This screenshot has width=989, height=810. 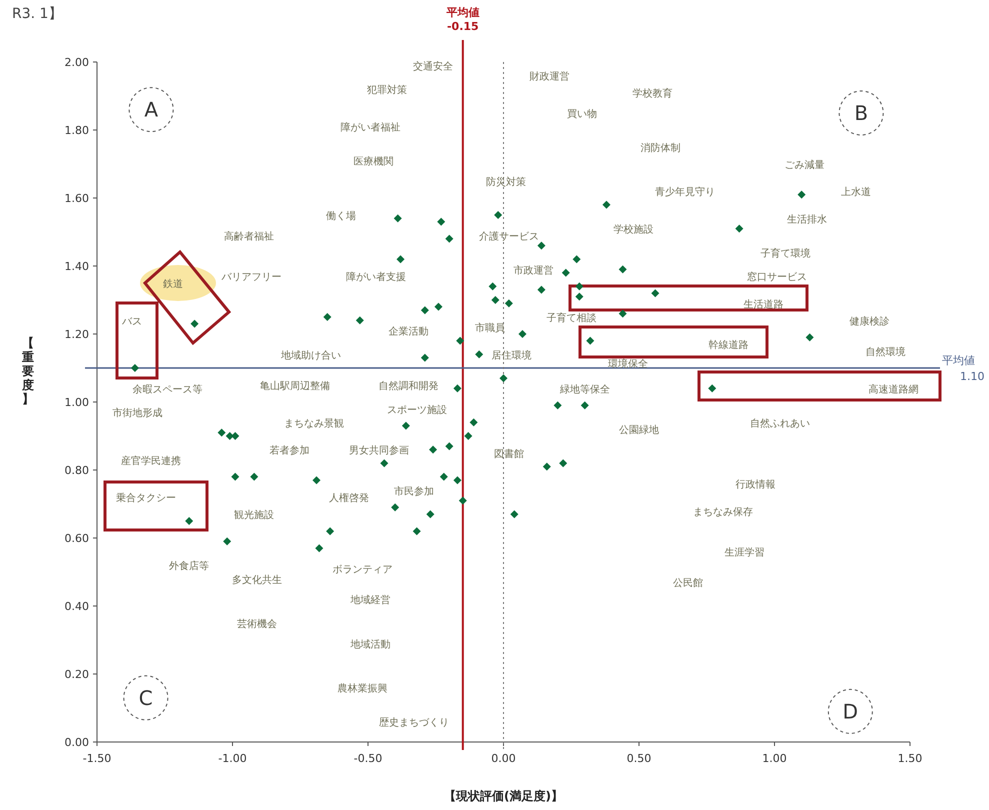 What do you see at coordinates (249, 236) in the screenshot?
I see `annotation: 高齢者福祉` at bounding box center [249, 236].